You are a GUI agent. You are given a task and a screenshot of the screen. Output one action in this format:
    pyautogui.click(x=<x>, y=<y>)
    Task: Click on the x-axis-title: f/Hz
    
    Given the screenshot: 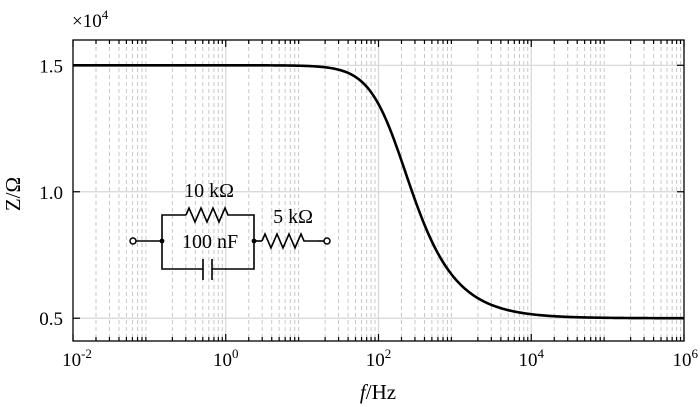 What is the action you would take?
    pyautogui.click(x=378, y=392)
    